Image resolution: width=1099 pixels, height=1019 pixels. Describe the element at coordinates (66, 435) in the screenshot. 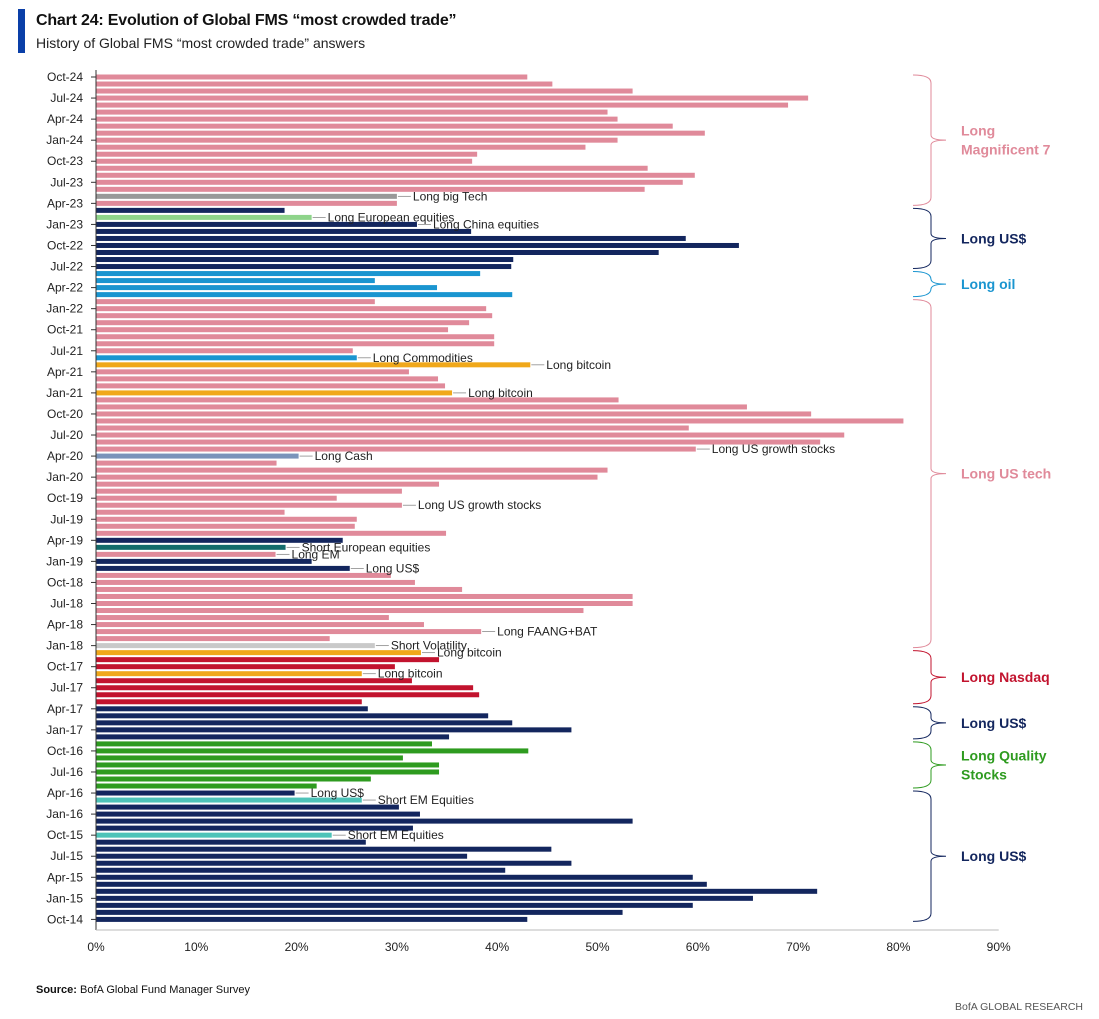

I see `y-tick-label: Jul-20` at that location.